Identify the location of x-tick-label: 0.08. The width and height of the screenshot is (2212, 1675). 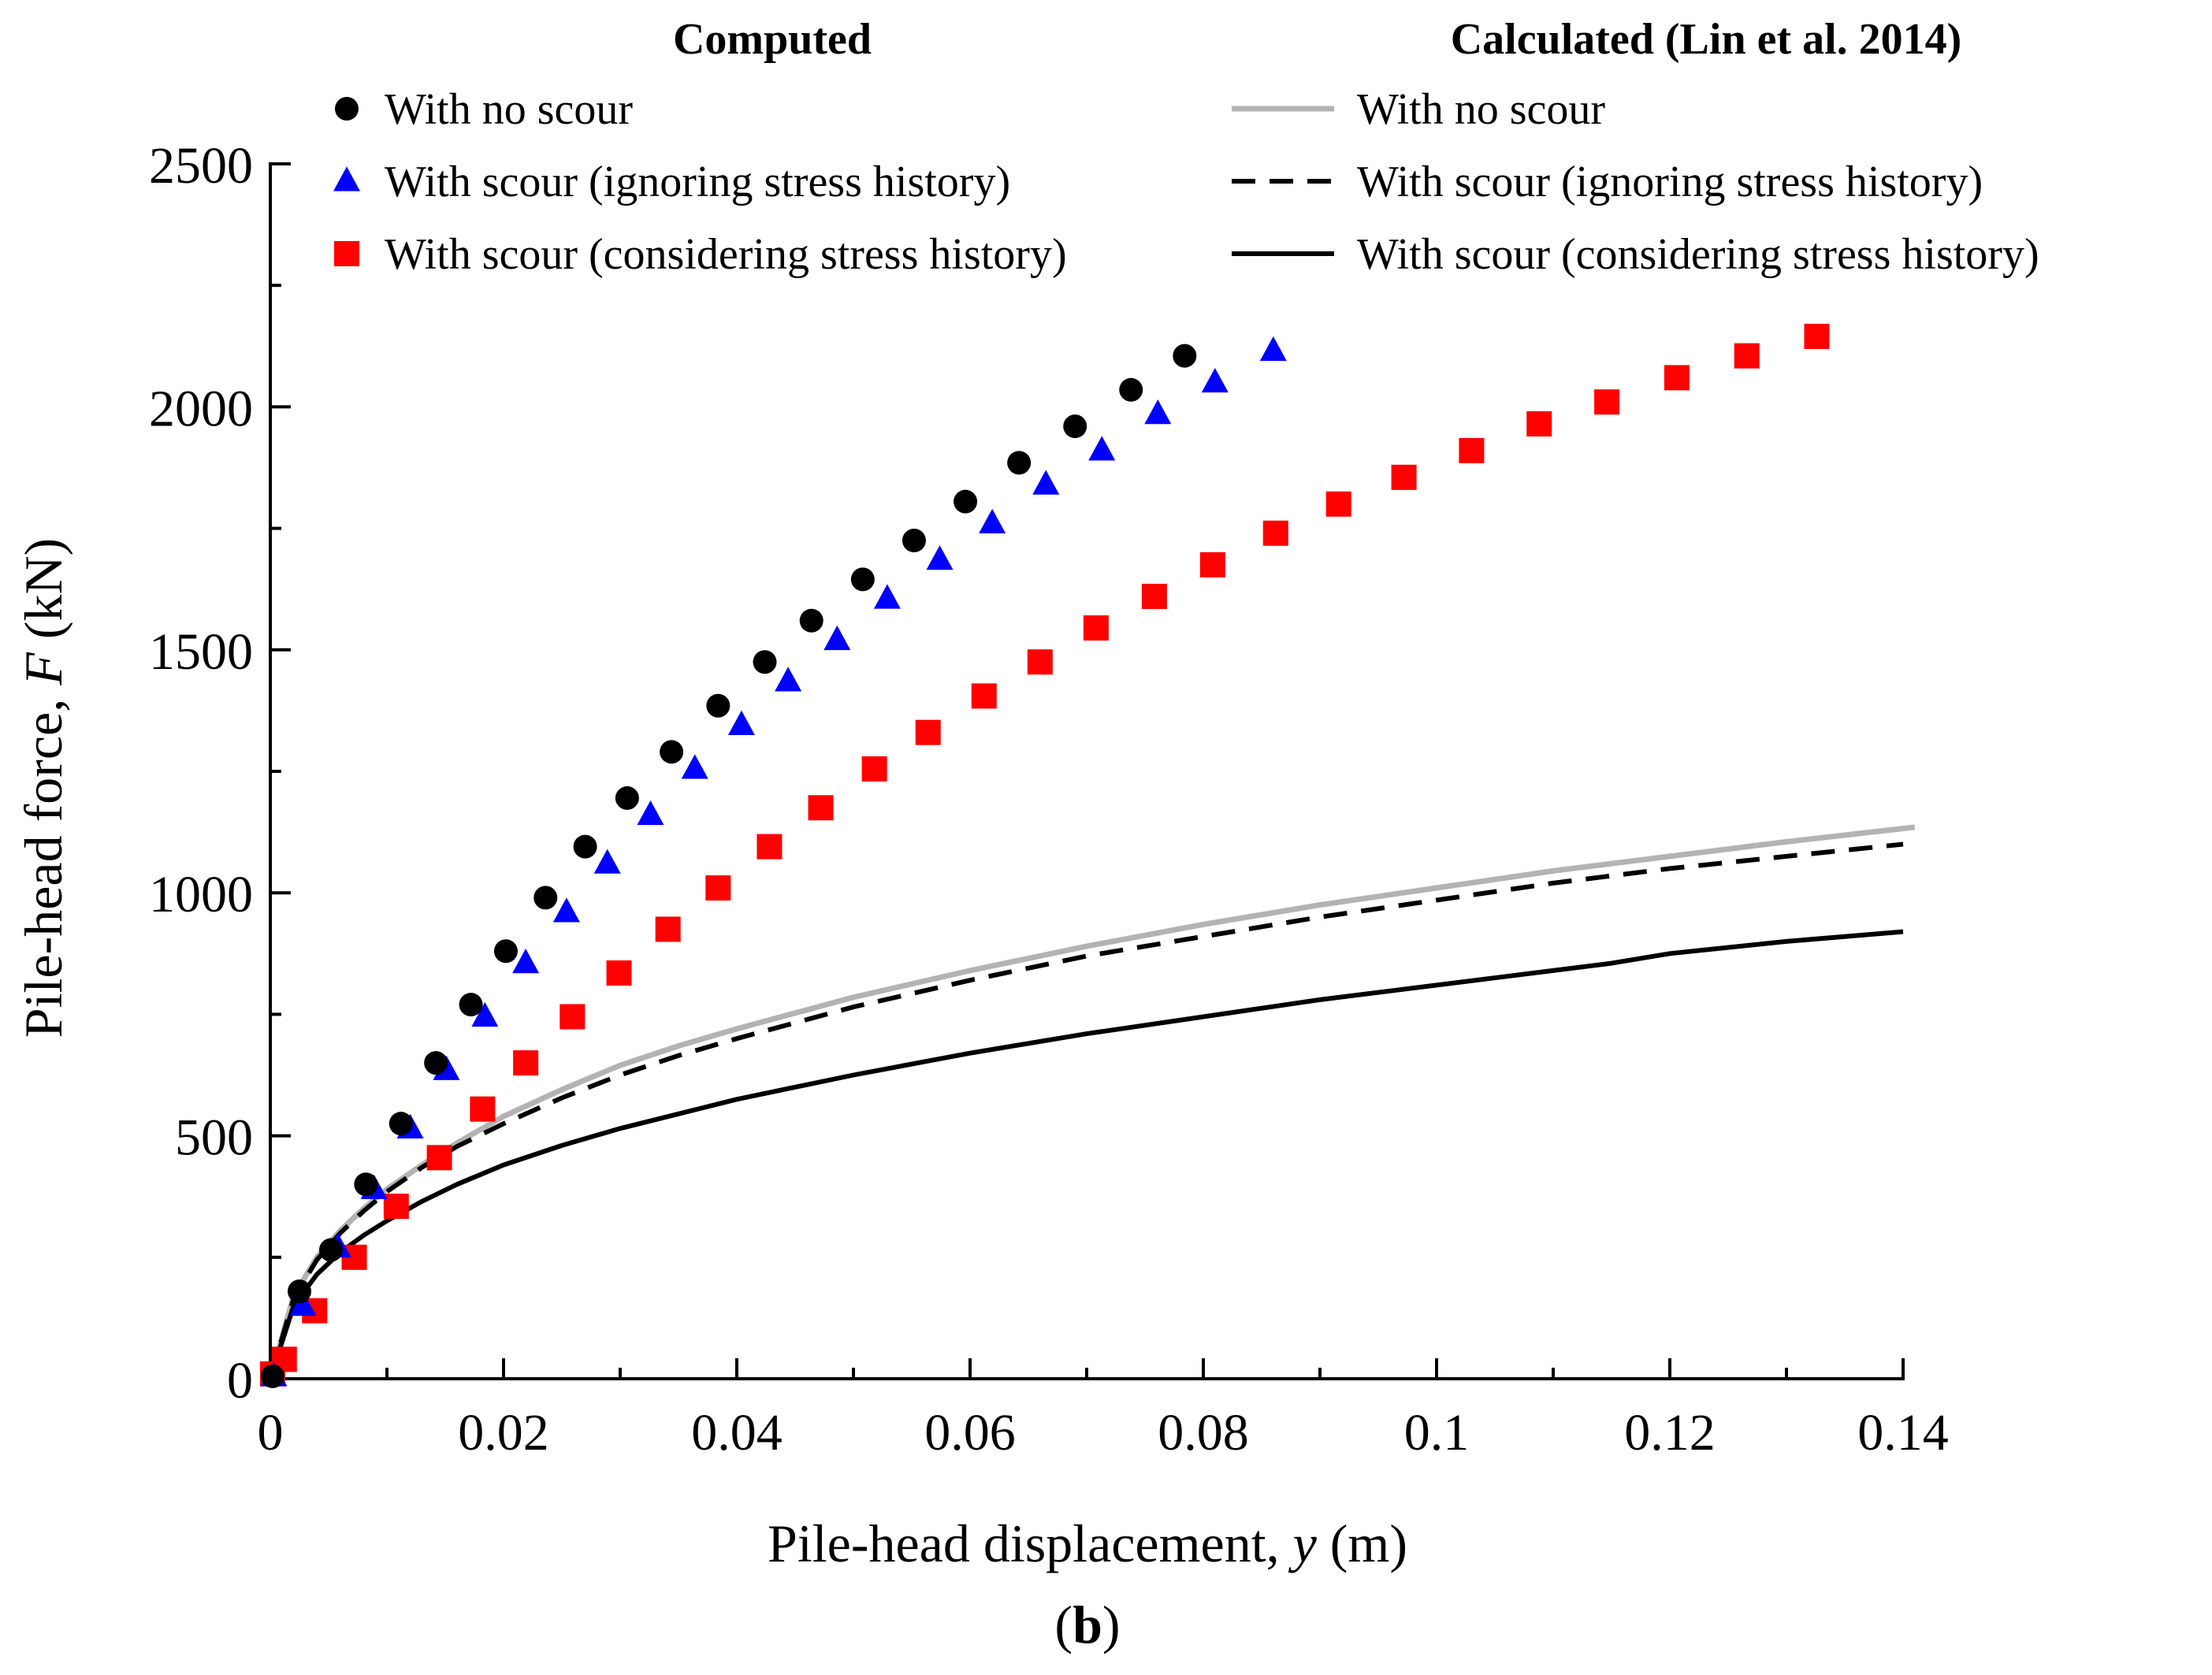
(1203, 1433).